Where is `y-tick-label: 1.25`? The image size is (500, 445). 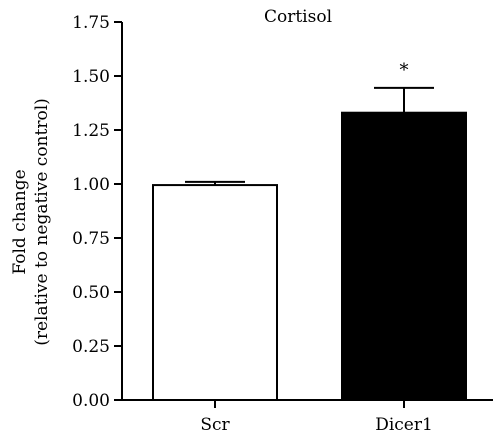
y-tick-label: 1.25 is located at coordinates (91, 131).